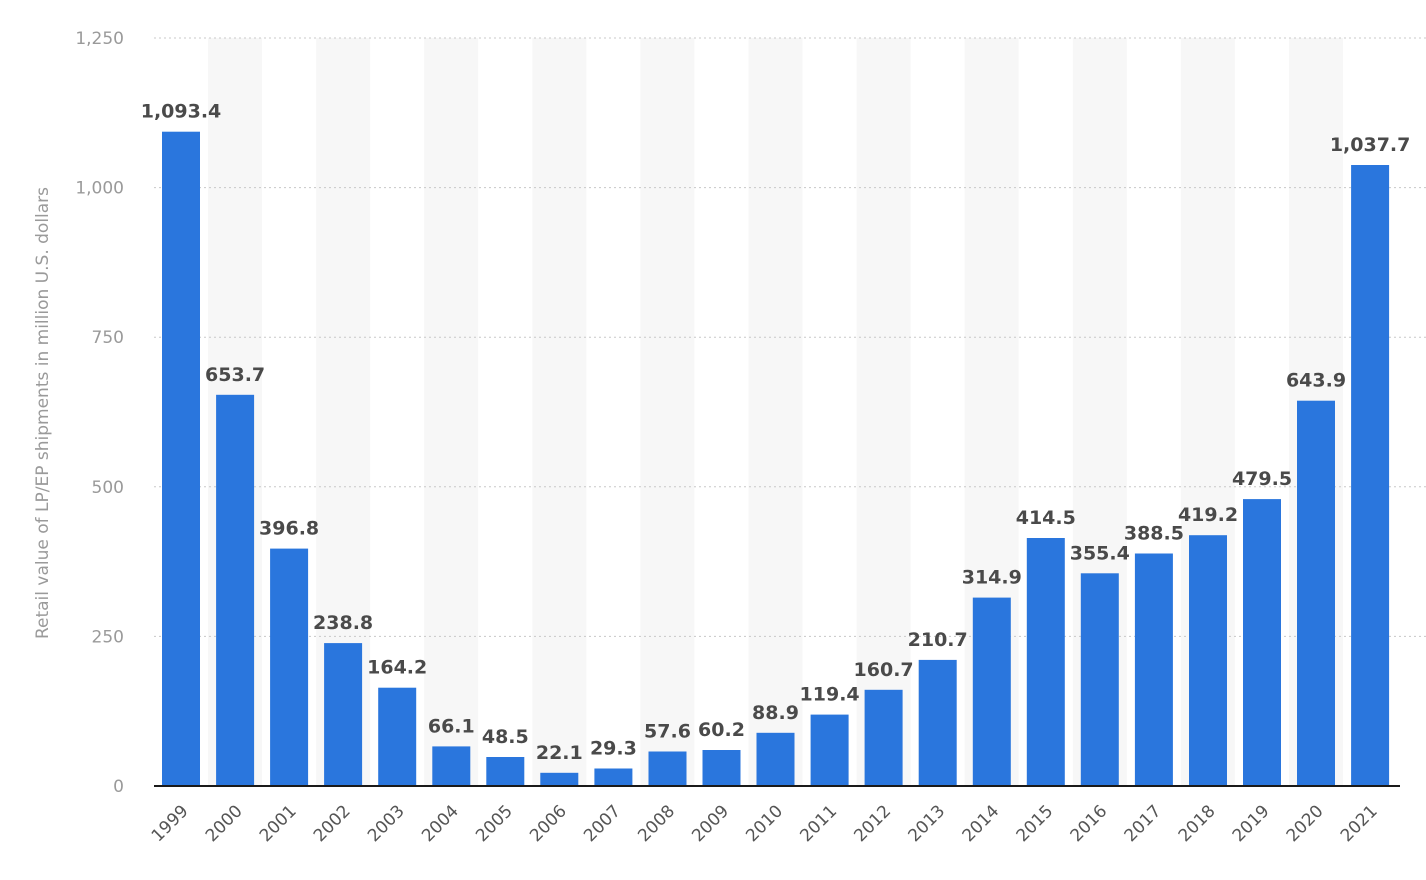  What do you see at coordinates (667, 732) in the screenshot?
I see `data-label: 57.6` at bounding box center [667, 732].